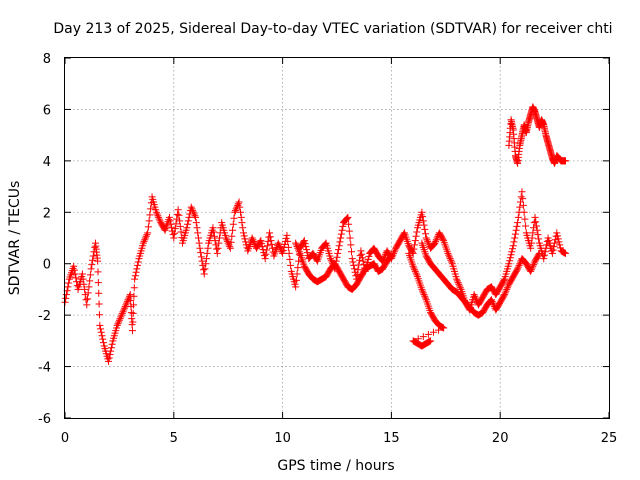 The width and height of the screenshot is (640, 480). I want to click on x-tick-label: 15, so click(391, 438).